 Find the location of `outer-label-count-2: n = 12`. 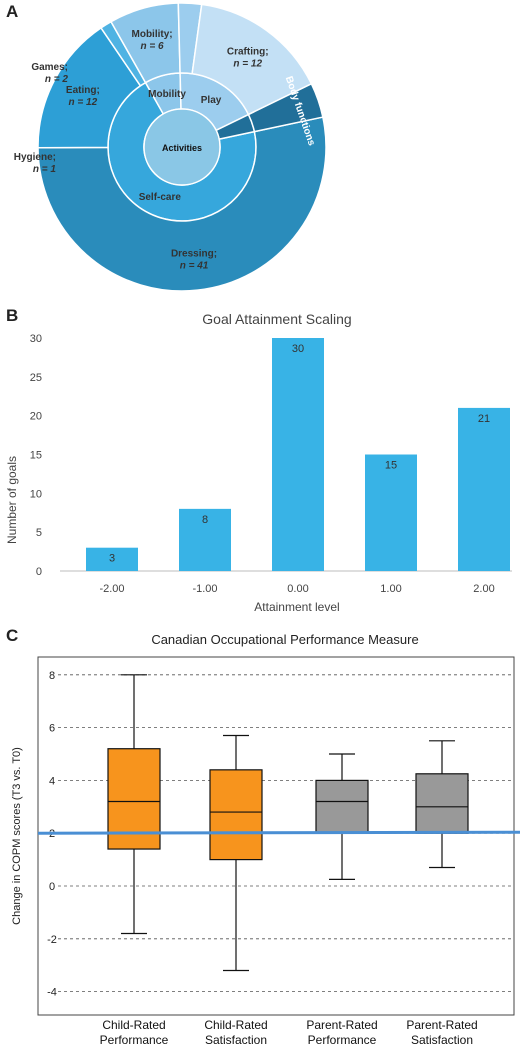

outer-label-count-2: n = 12 is located at coordinates (83, 102).